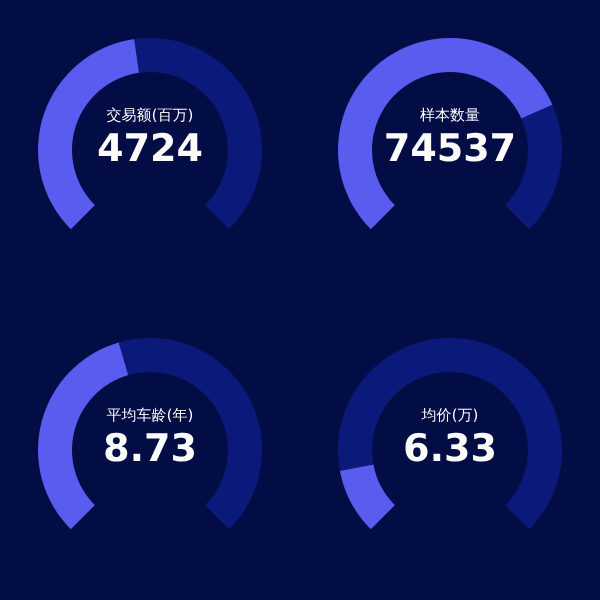 The image size is (600, 600). What do you see at coordinates (449, 415) in the screenshot?
I see `text: 均价(万)` at bounding box center [449, 415].